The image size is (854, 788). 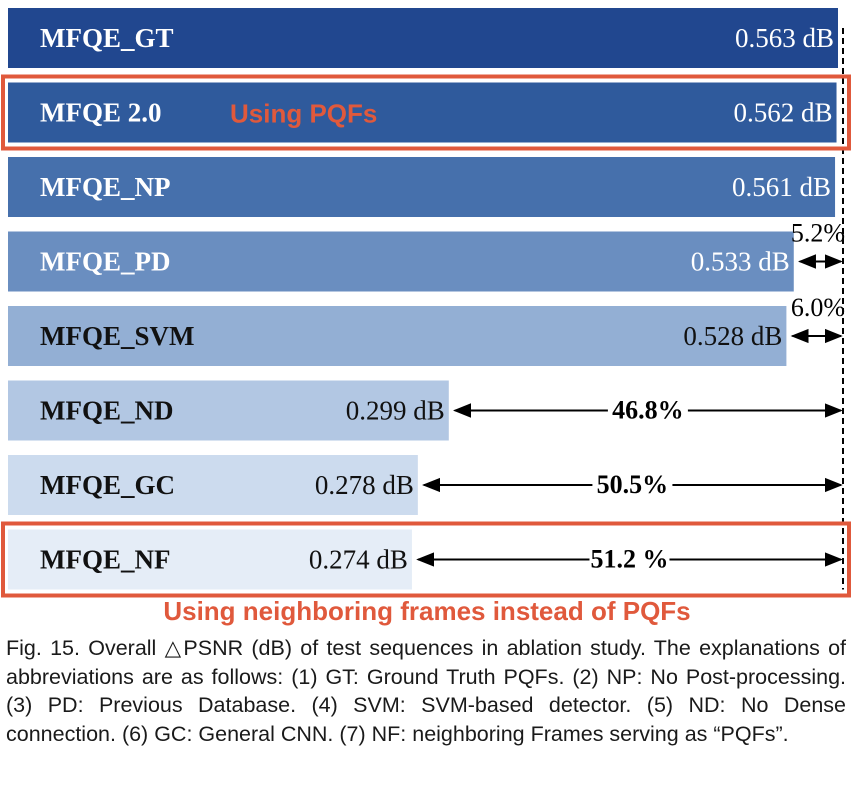 I want to click on category-label-7: MFQE_NF, so click(x=105, y=560).